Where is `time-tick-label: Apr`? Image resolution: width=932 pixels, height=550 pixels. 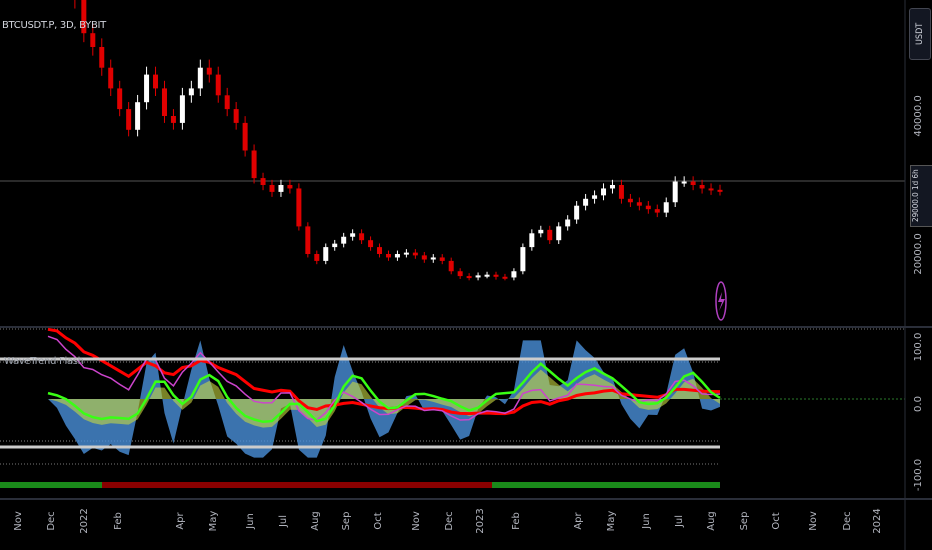 time-tick-label: Apr is located at coordinates (180, 520).